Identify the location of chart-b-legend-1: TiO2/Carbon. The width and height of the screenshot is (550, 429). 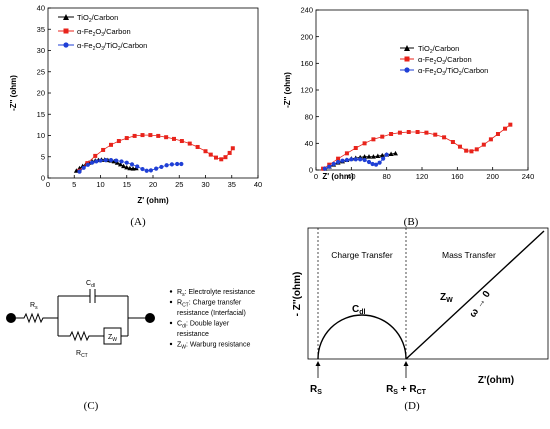
(438, 49).